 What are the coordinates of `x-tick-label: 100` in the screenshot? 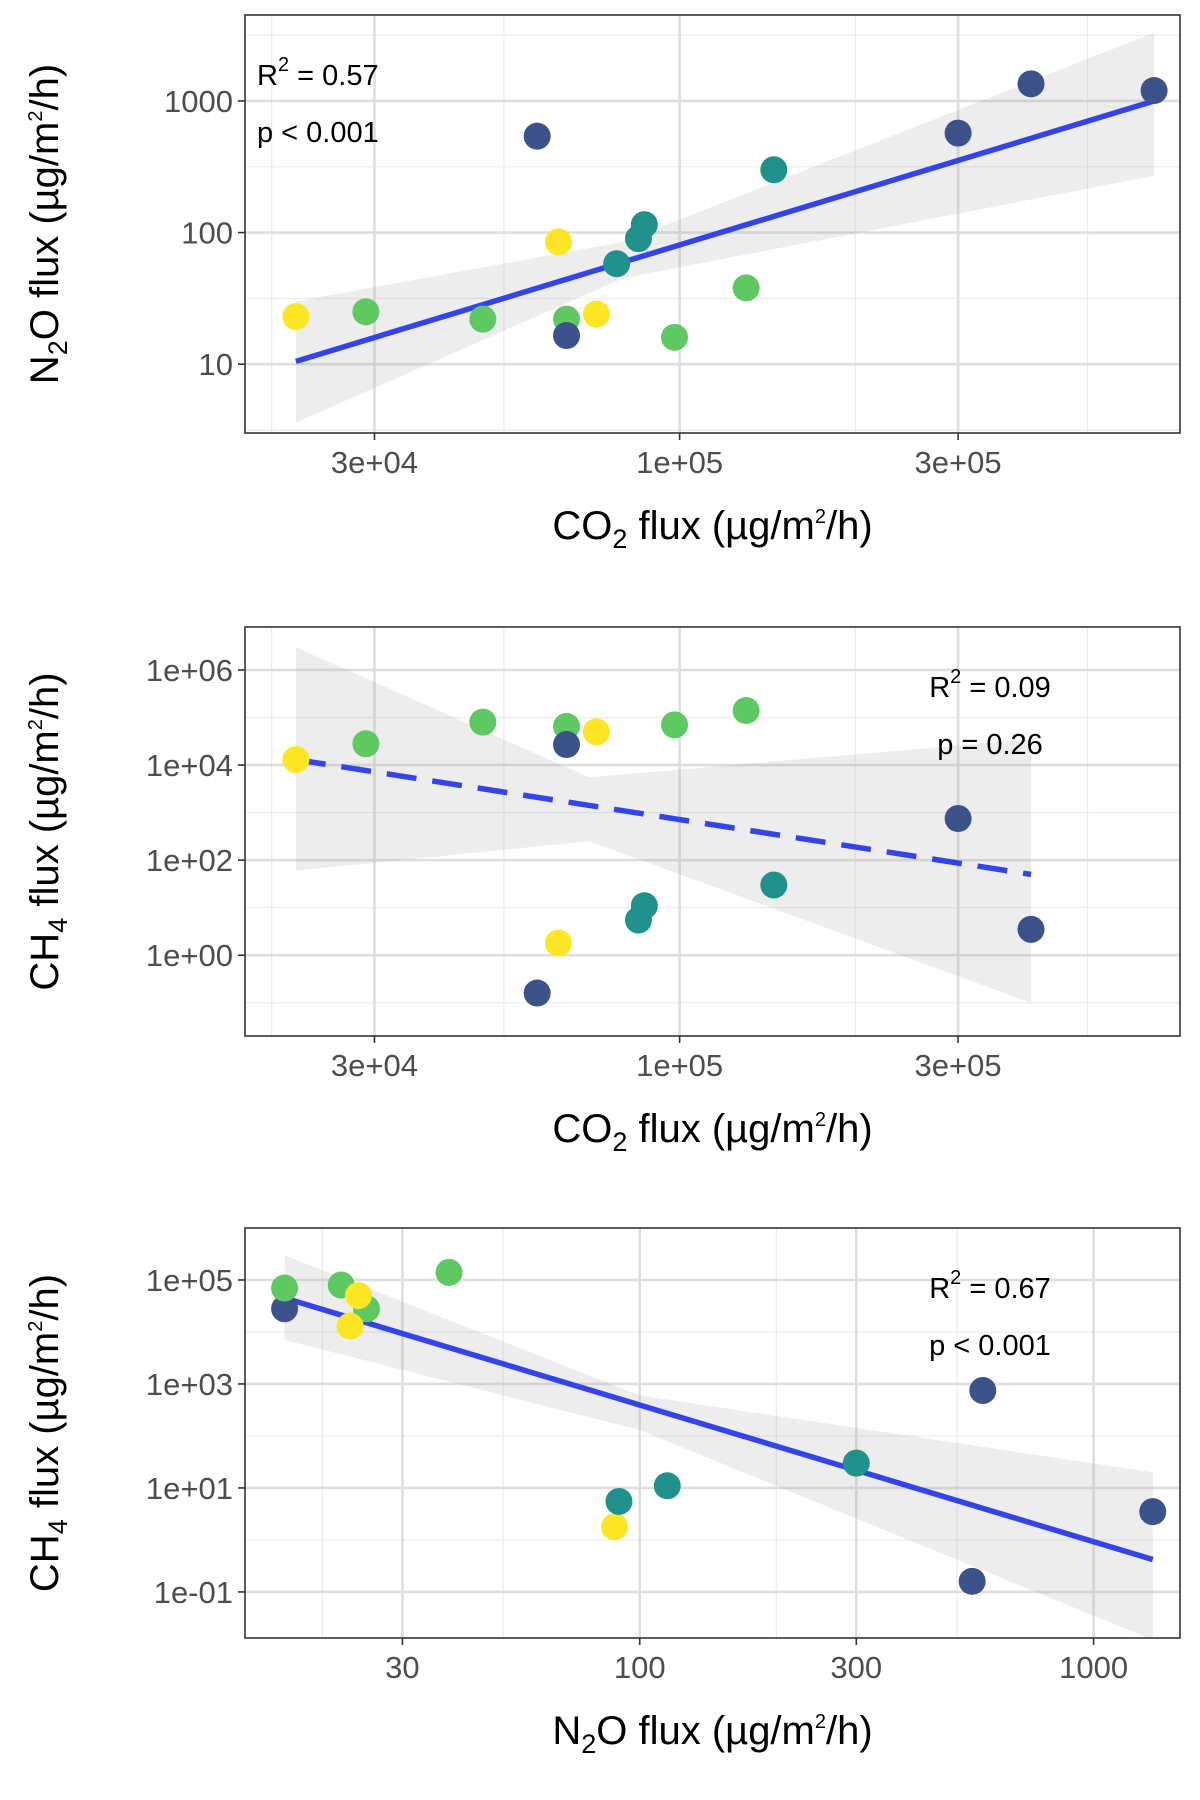 It's located at (640, 1667).